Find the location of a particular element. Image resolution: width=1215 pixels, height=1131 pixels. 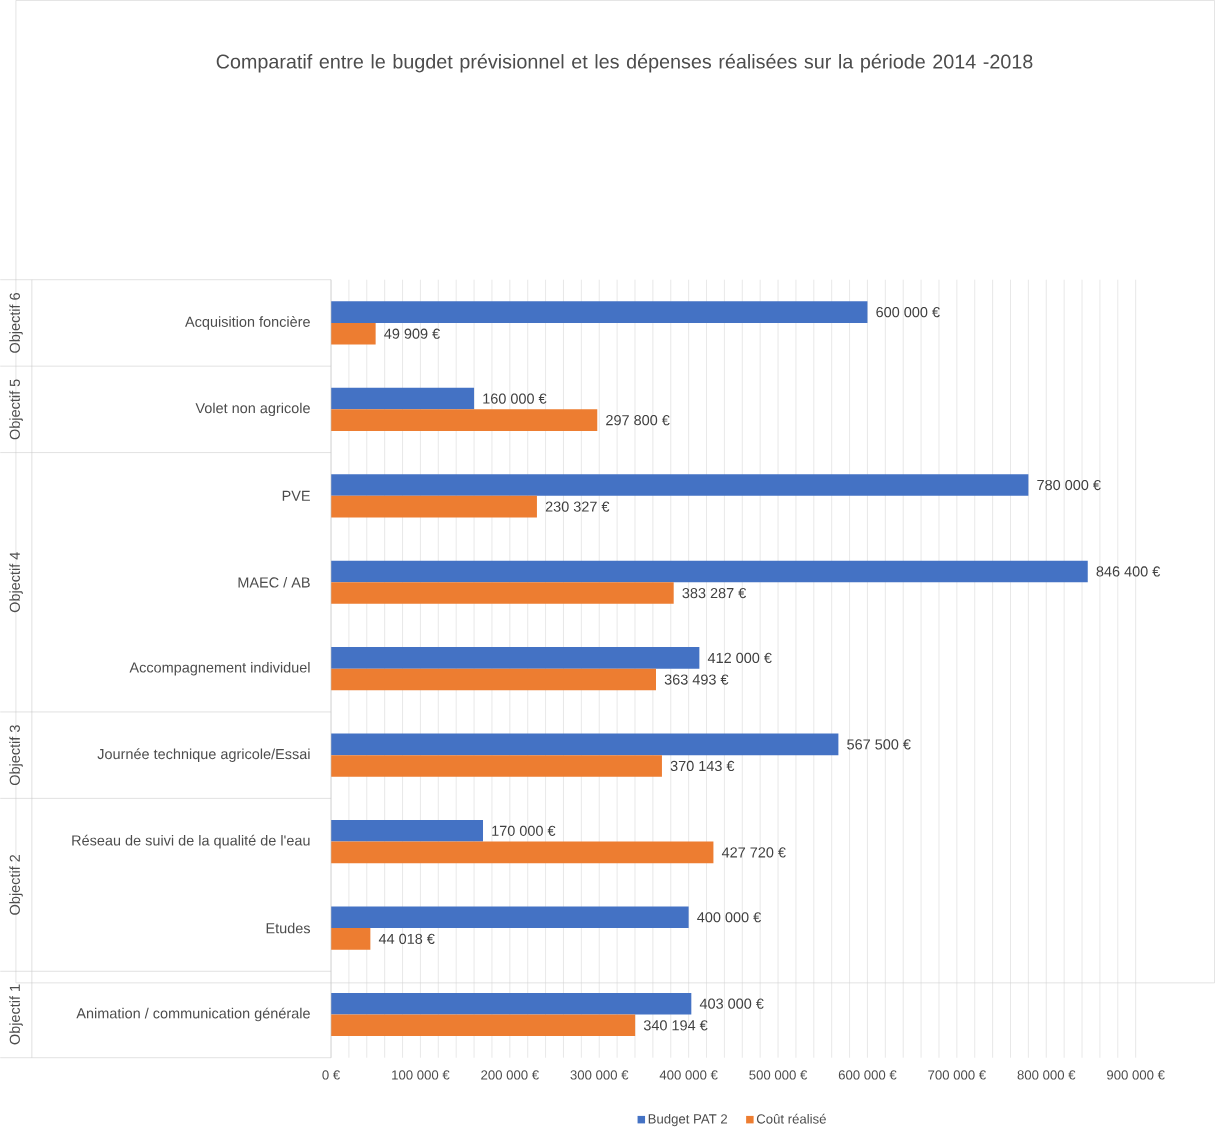

y-tick-label: Accompagnement individuel is located at coordinates (219, 669).